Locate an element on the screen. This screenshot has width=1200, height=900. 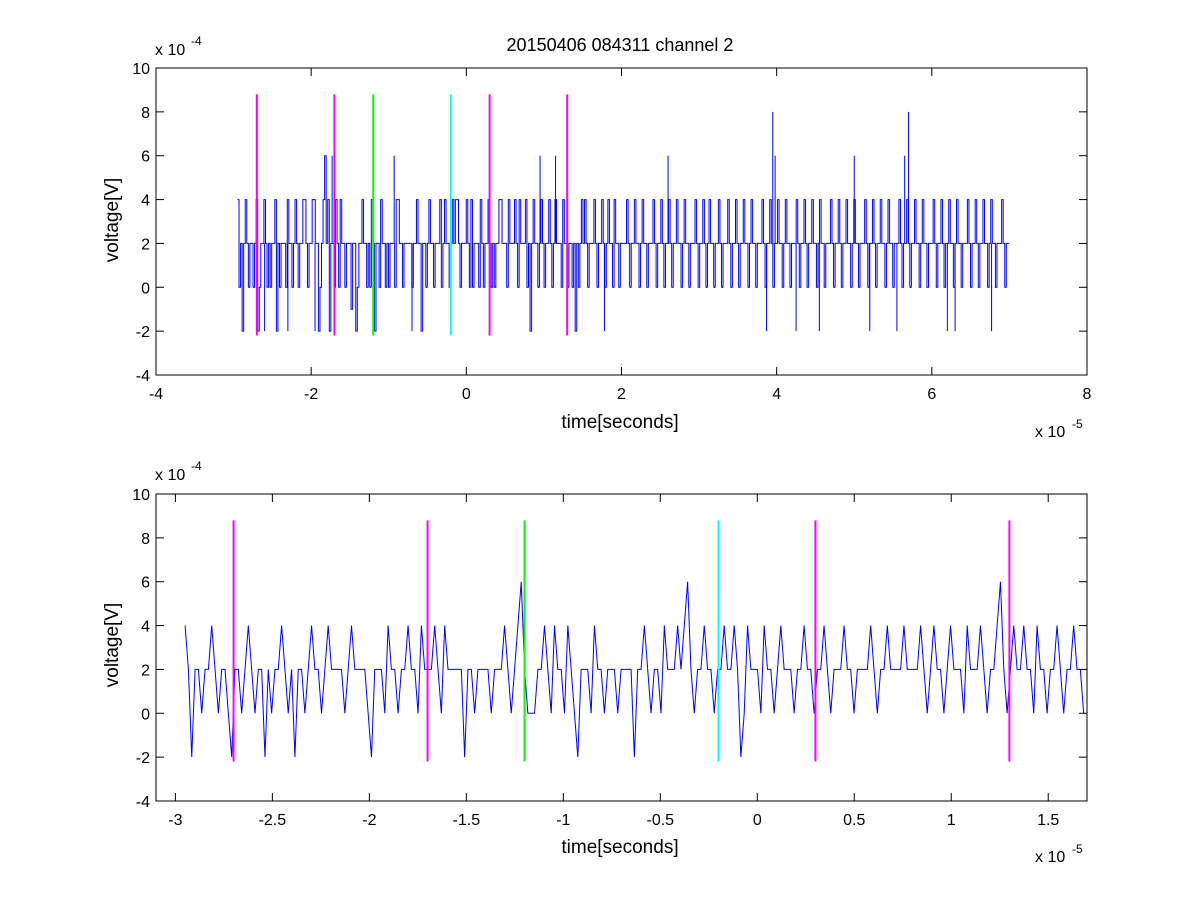
top-y-tick-label: 6 is located at coordinates (145, 157).